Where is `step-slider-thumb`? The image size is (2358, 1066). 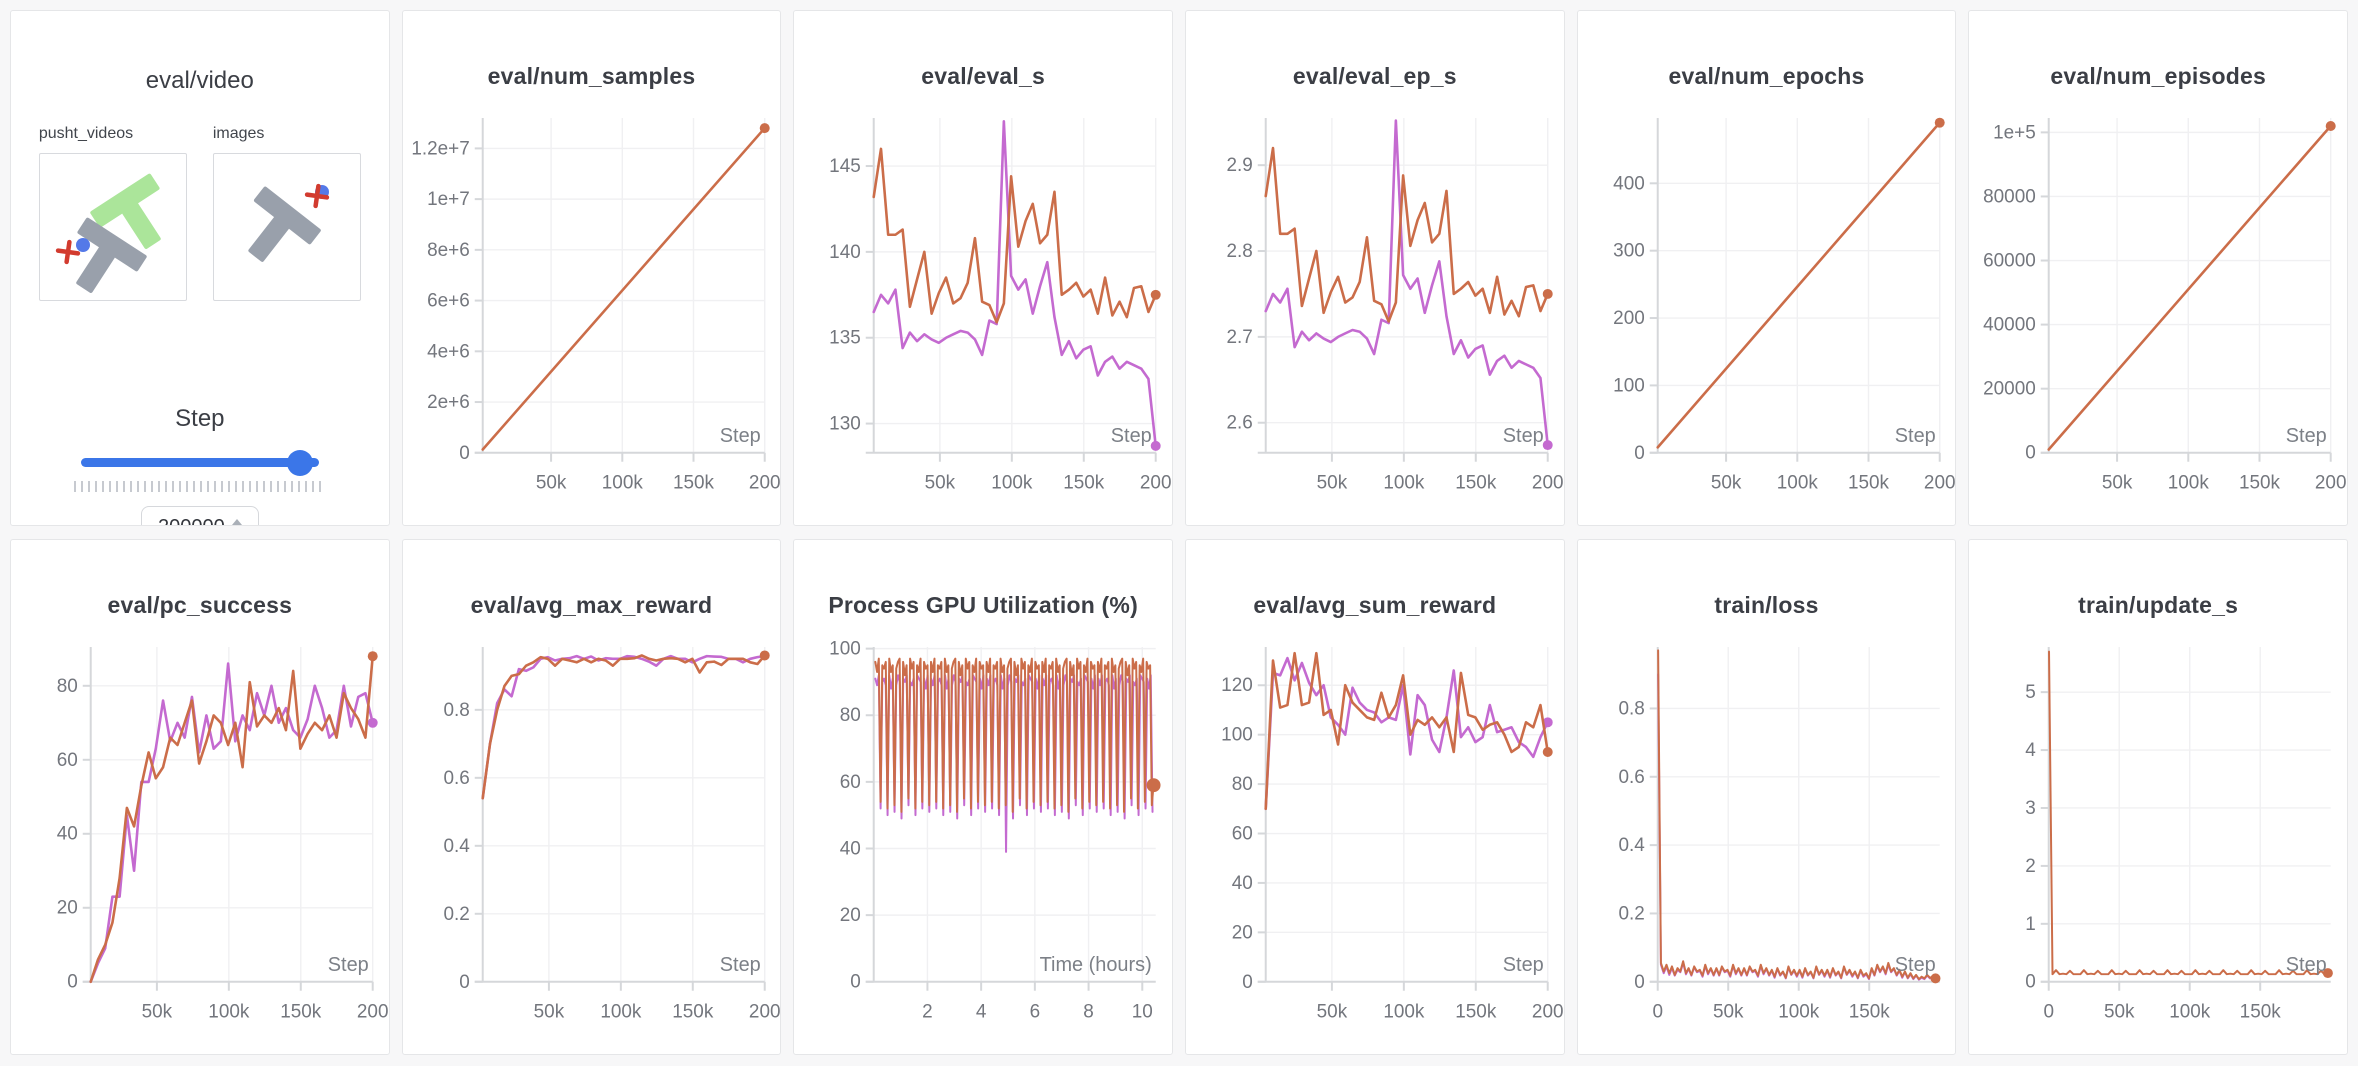
step-slider-thumb is located at coordinates (299, 463).